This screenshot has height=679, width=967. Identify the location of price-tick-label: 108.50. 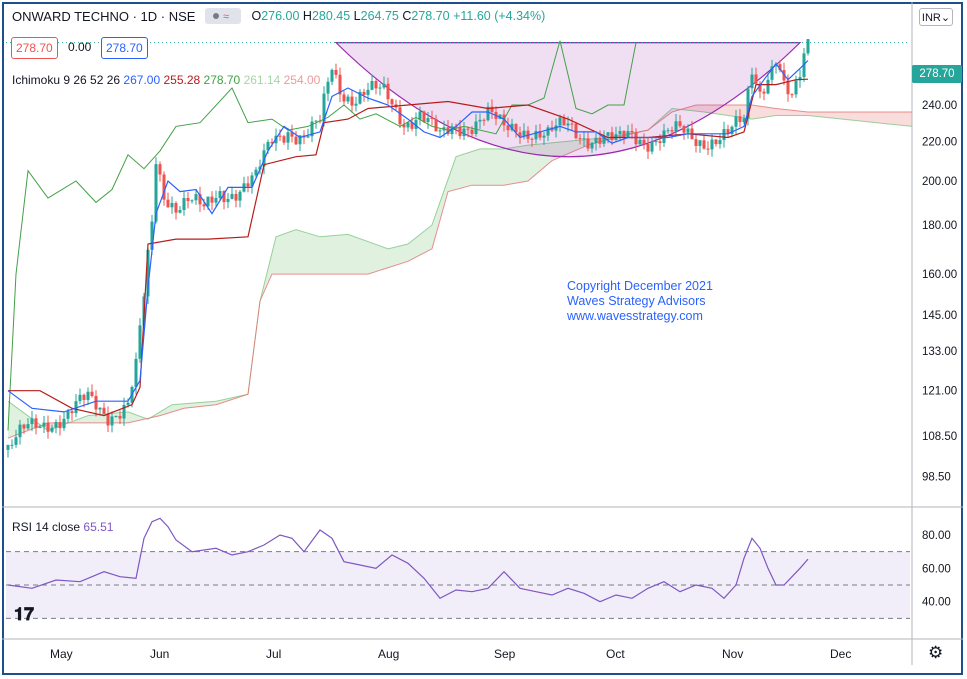
(939, 437).